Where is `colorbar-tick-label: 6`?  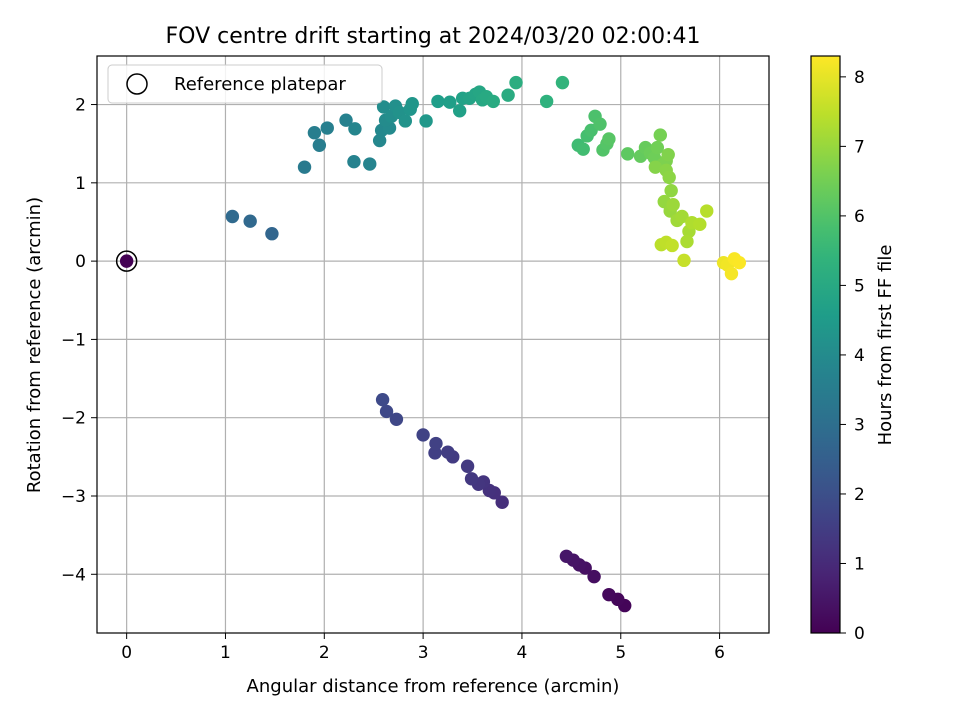
colorbar-tick-label: 6 is located at coordinates (859, 217).